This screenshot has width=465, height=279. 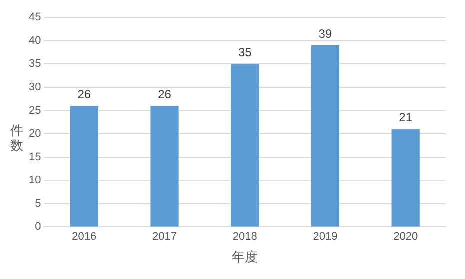 I want to click on y-tick-label: 10, so click(x=35, y=180).